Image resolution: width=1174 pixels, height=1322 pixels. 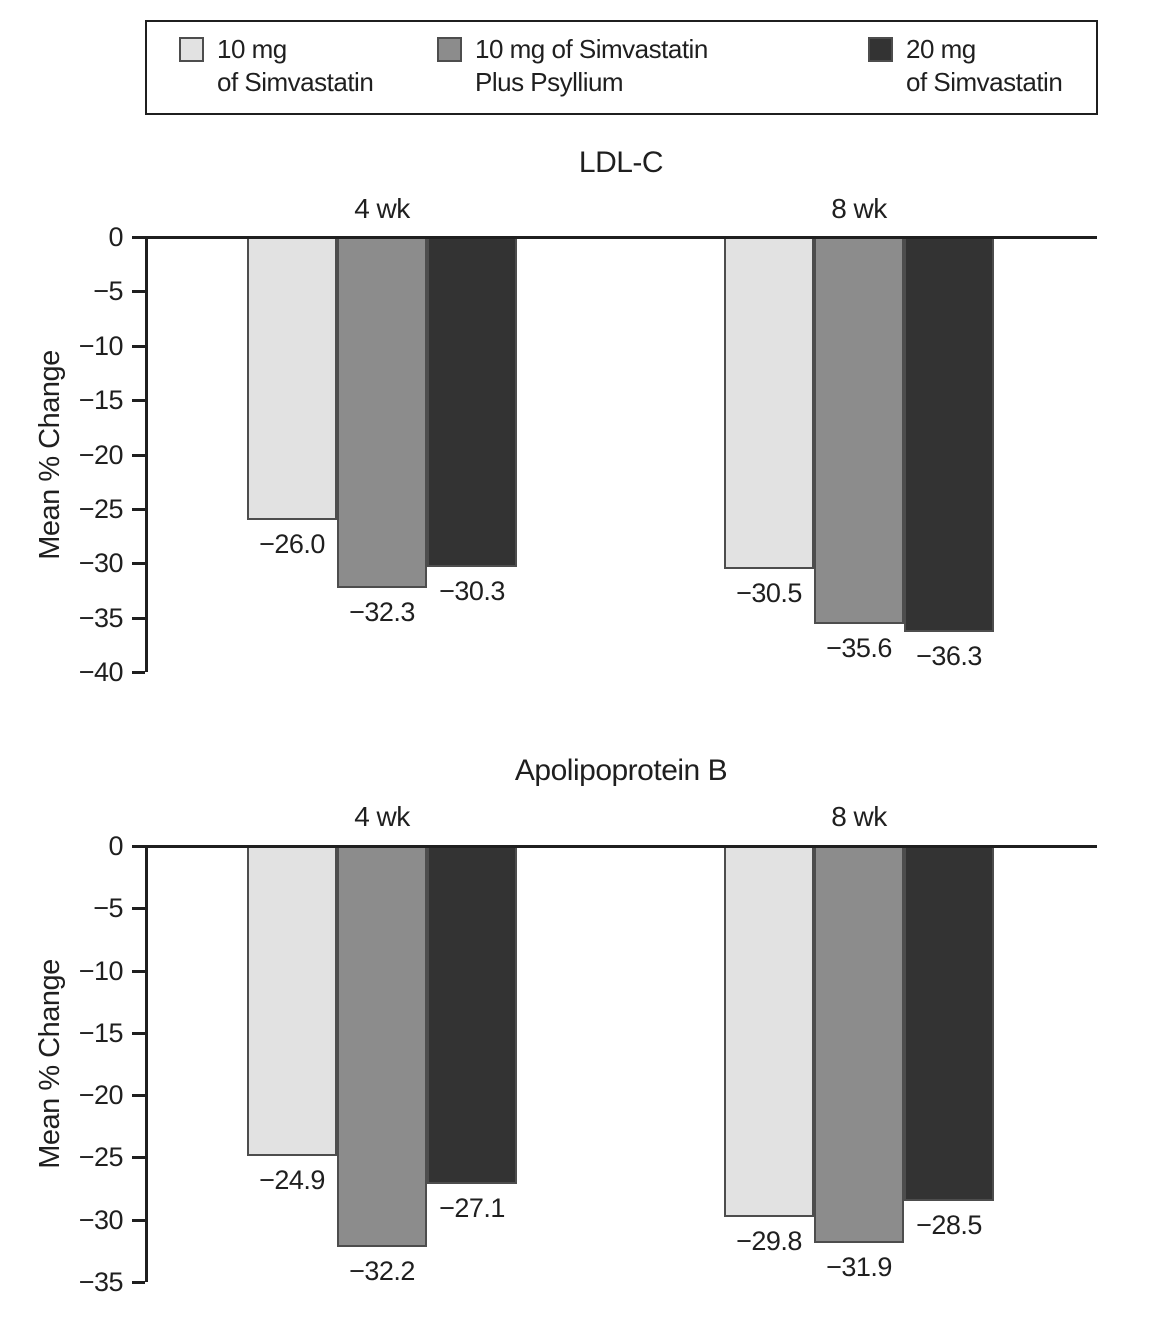 I want to click on chart-title: LDL-C, so click(x=621, y=162).